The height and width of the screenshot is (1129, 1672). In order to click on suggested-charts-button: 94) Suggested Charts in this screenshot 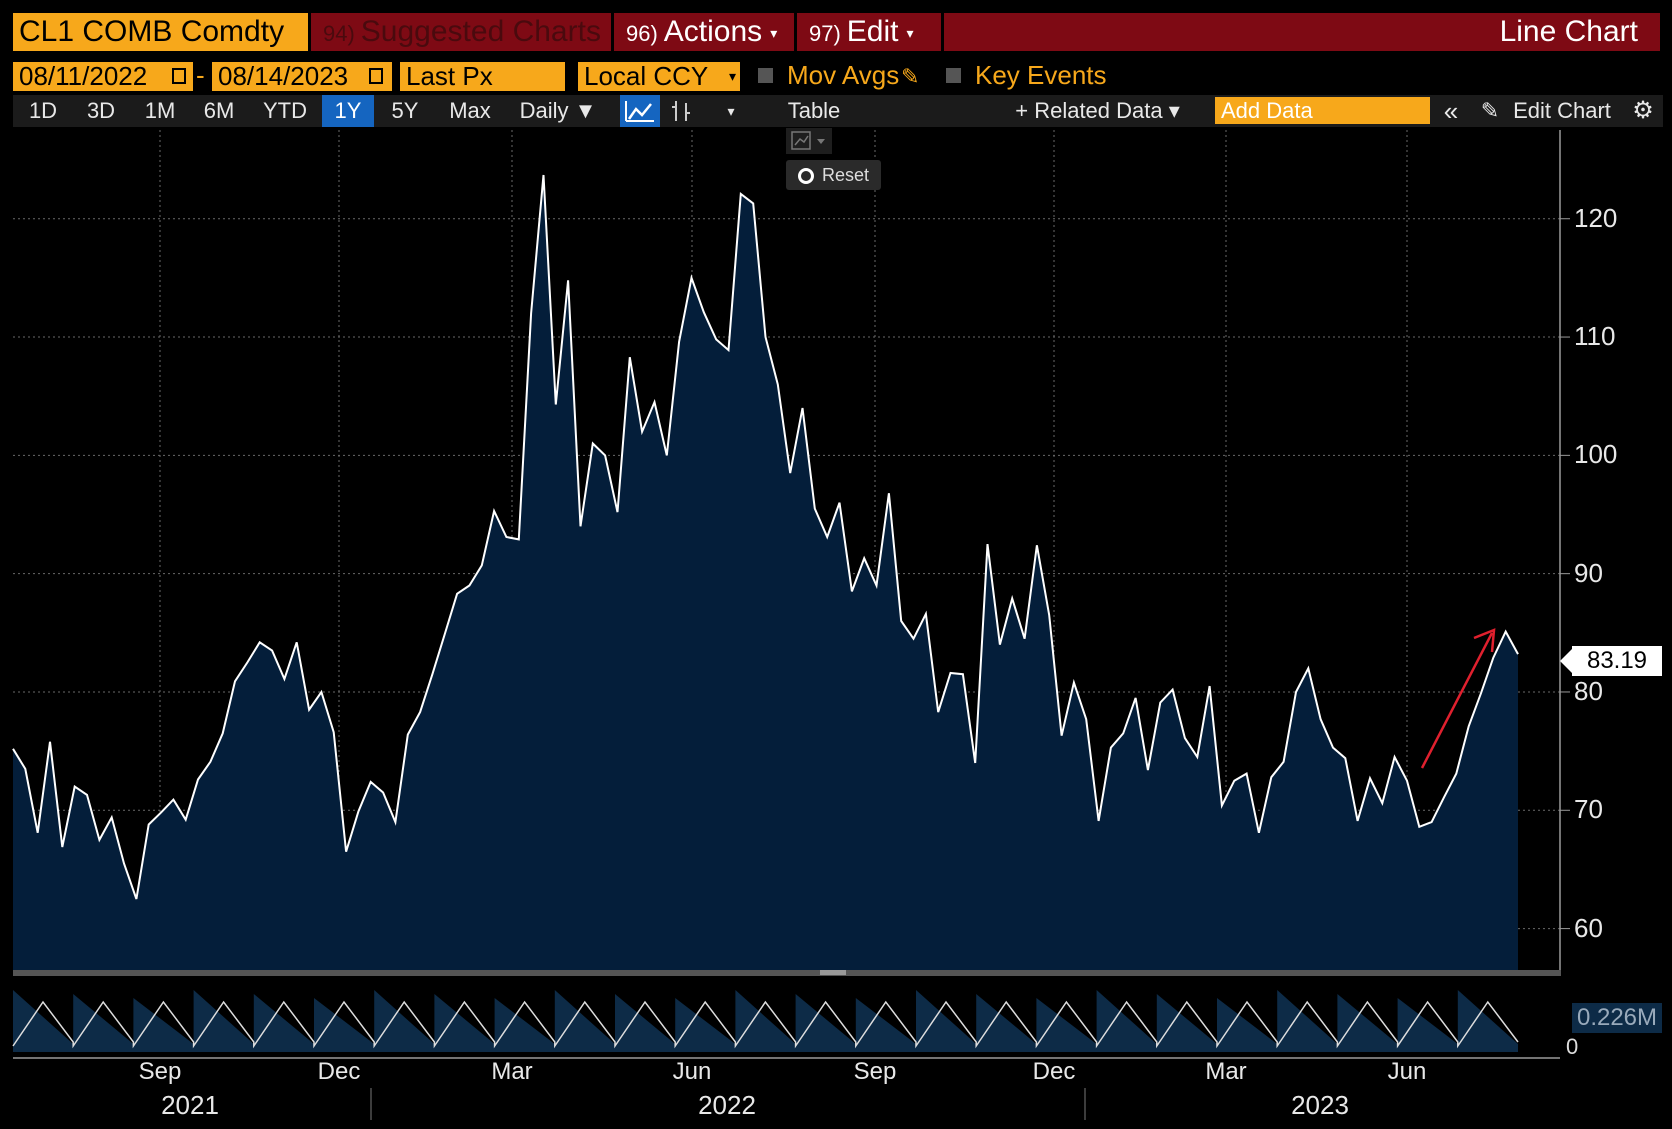, I will do `click(461, 32)`.